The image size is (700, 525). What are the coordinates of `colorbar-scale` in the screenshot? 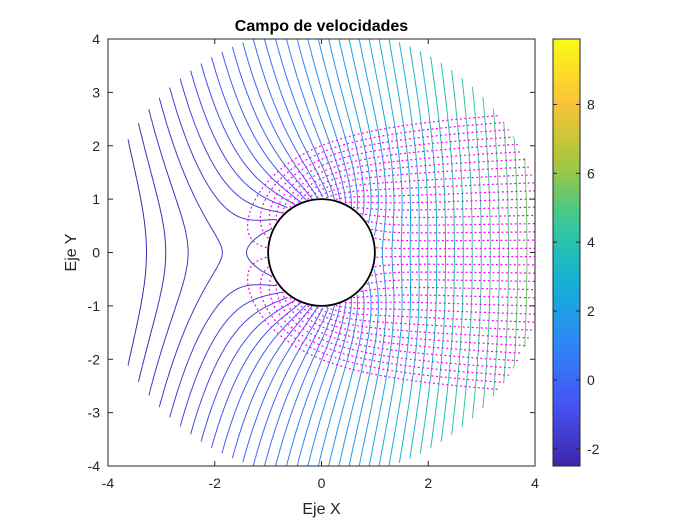 It's located at (566, 252).